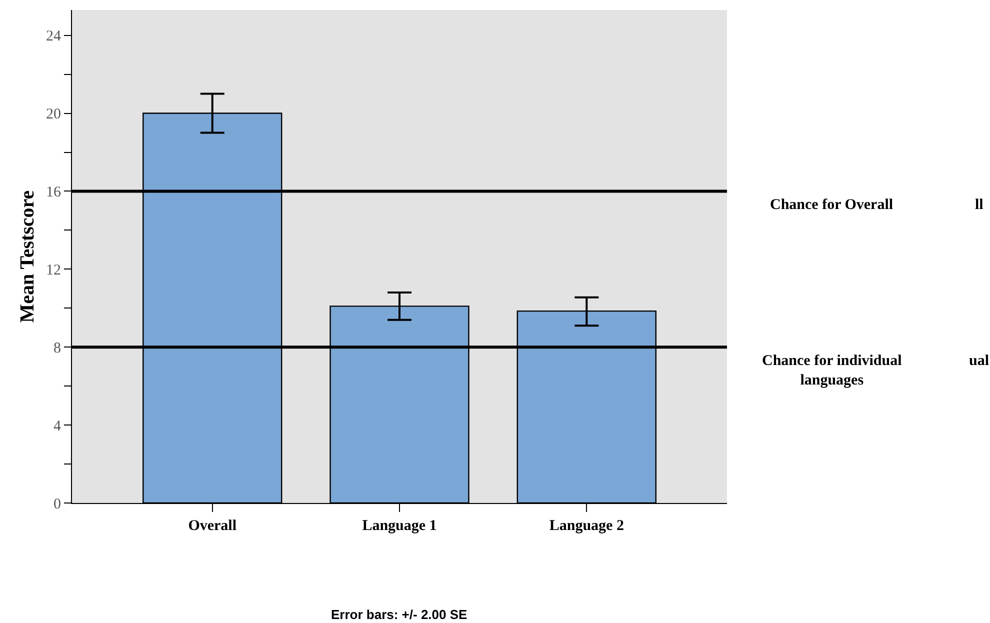 The height and width of the screenshot is (623, 990). Describe the element at coordinates (832, 205) in the screenshot. I see `ref-line-label: Chance for Overall` at that location.